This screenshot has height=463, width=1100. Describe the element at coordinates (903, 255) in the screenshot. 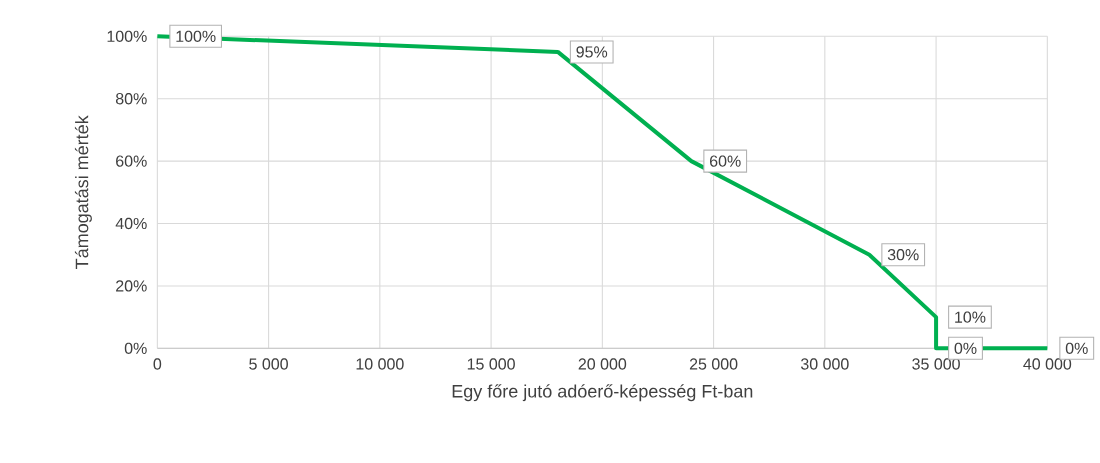

I see `data-label: 30%` at that location.